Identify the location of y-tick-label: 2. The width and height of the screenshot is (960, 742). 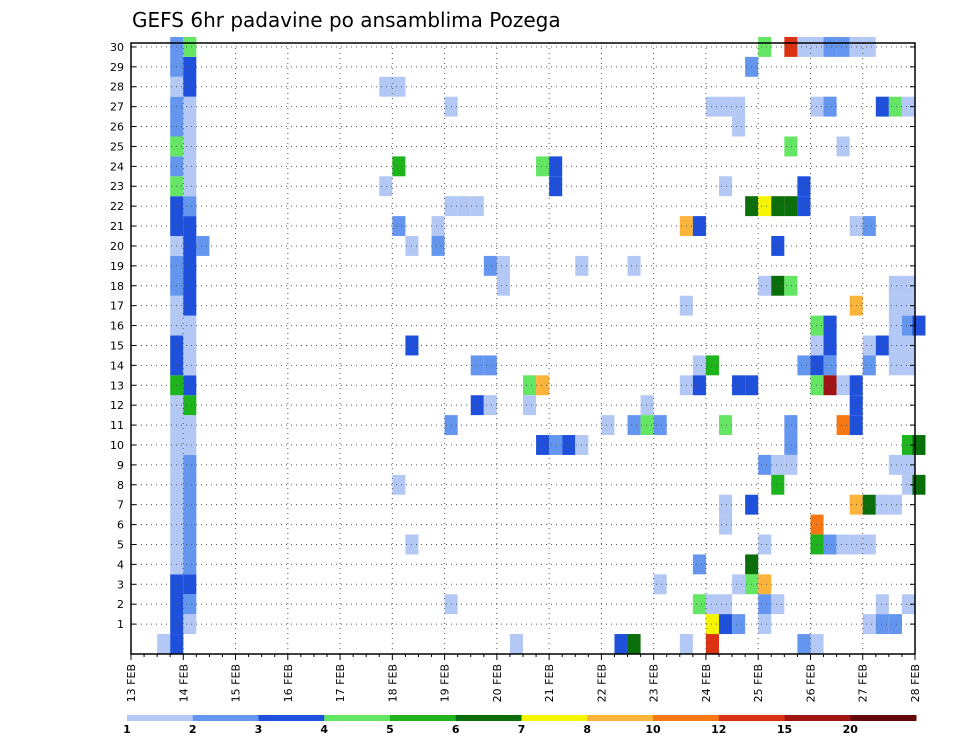
(120, 604).